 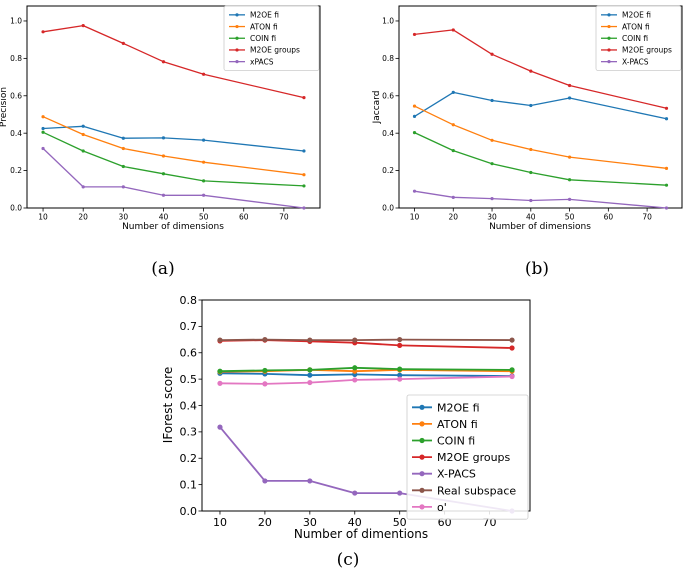 I want to click on y-tick-label: 0.4, so click(x=16, y=133).